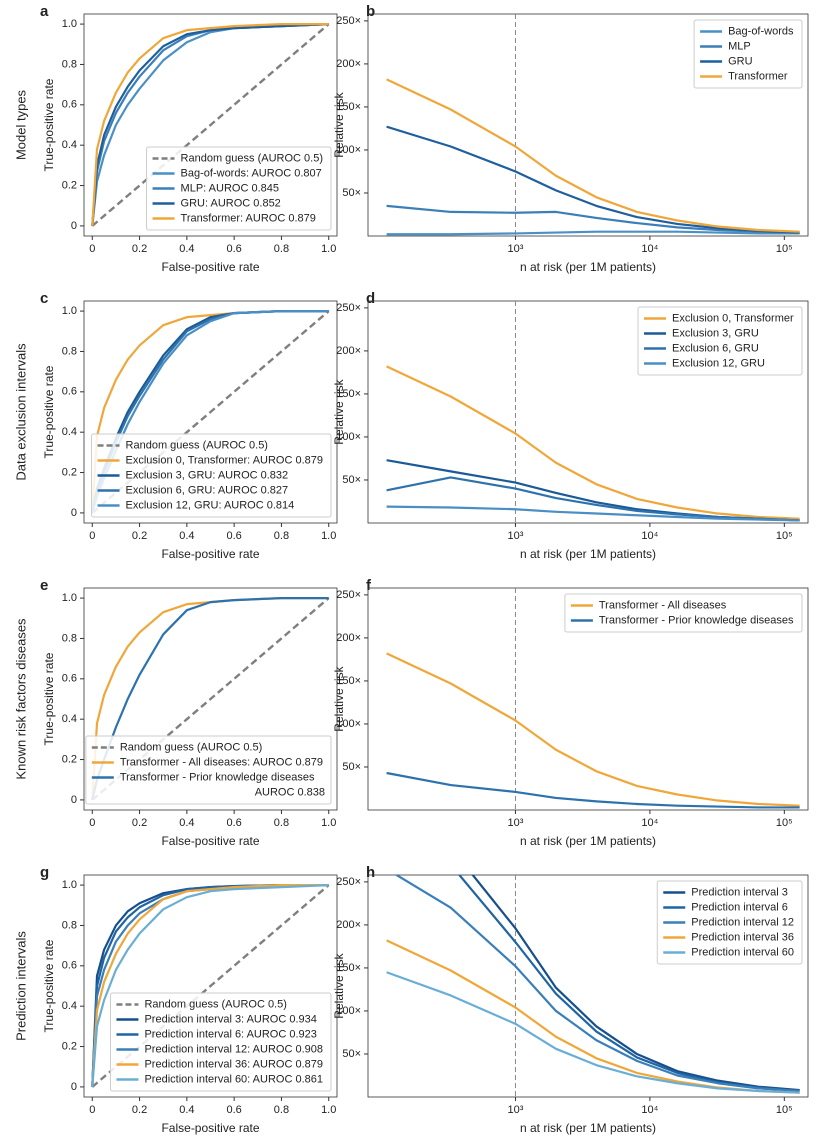  I want to click on y-tick-label: 0.4, so click(69, 432).